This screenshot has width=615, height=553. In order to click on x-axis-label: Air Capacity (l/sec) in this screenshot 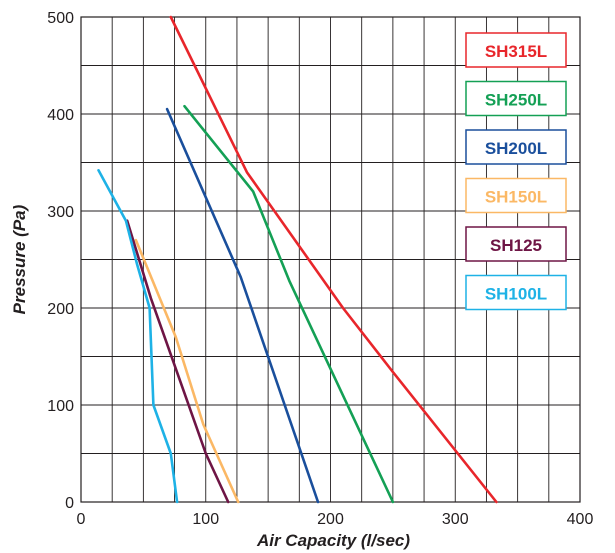, I will do `click(333, 540)`.